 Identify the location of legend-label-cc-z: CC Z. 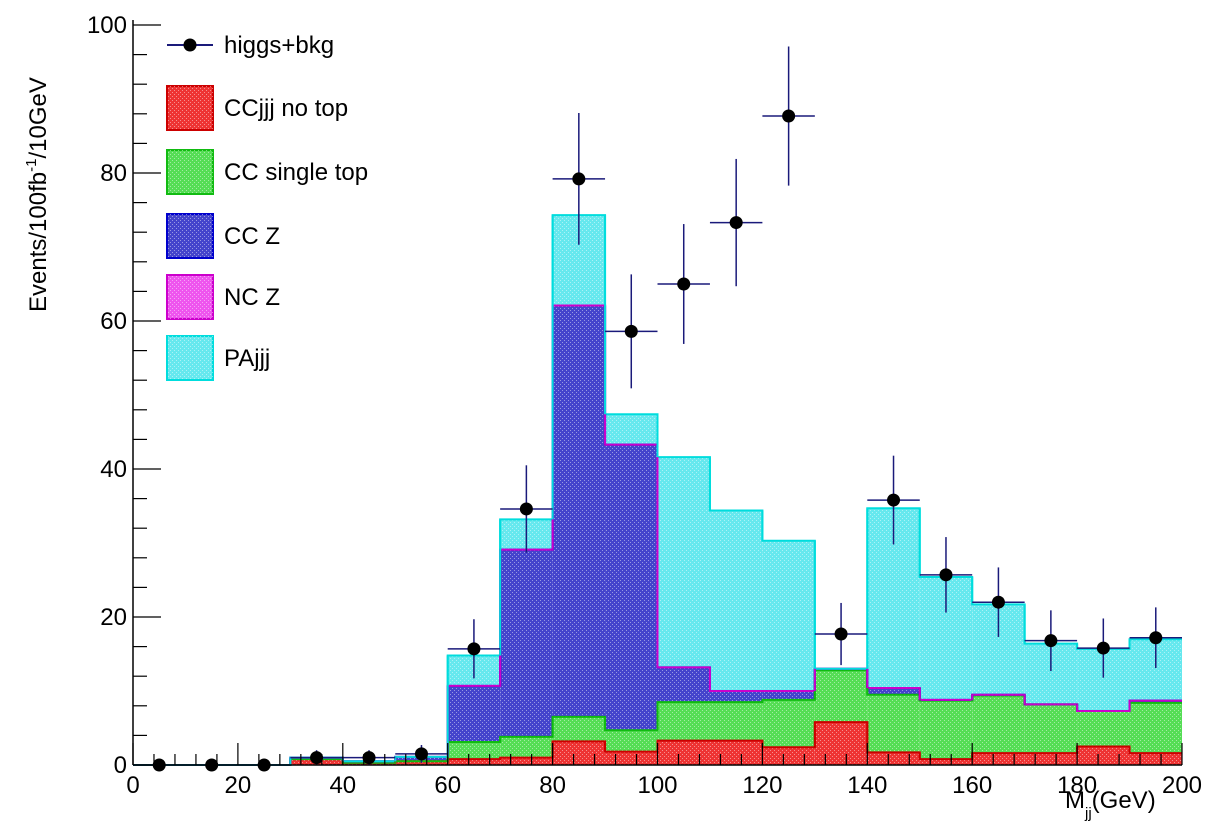
(252, 236).